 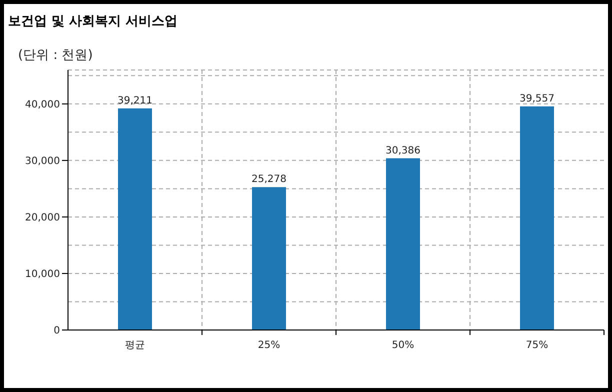 What do you see at coordinates (42, 274) in the screenshot?
I see `y-tick-label: 10,000` at bounding box center [42, 274].